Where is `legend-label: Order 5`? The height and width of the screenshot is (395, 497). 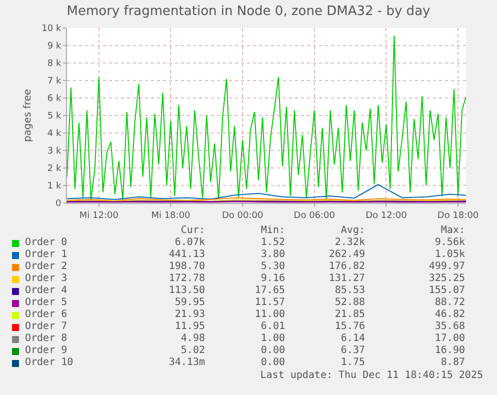
legend-label: Order 5 is located at coordinates (46, 303).